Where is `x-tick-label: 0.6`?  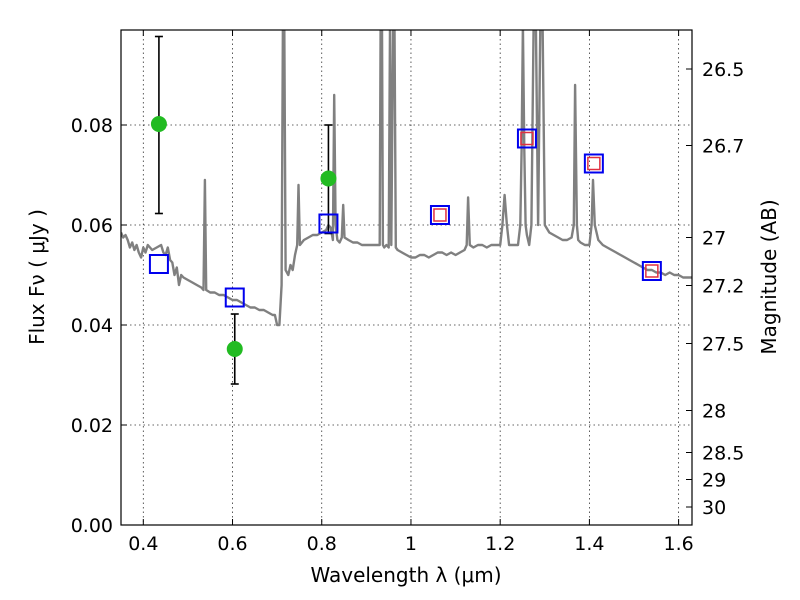 x-tick-label: 0.6 is located at coordinates (232, 544).